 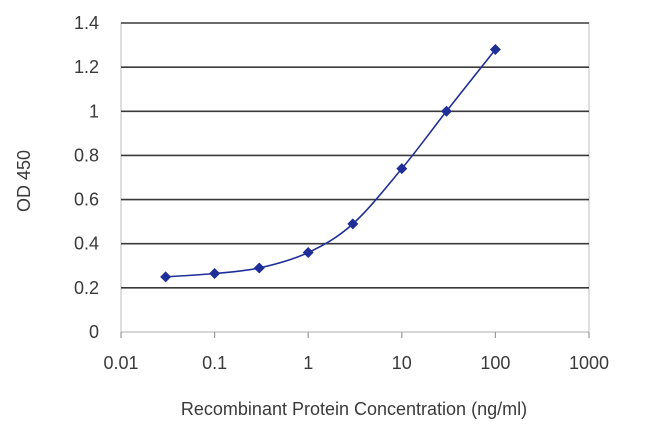 I want to click on x-tick-label: 0.1, so click(x=214, y=363).